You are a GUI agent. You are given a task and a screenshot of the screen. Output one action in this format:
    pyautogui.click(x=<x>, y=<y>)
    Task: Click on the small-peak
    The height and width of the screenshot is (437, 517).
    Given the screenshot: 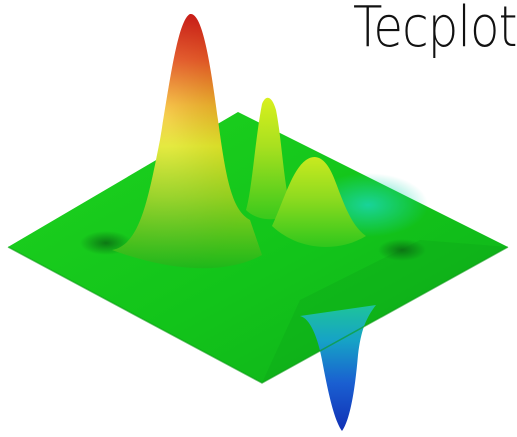 What is the action you would take?
    pyautogui.click(x=269, y=158)
    